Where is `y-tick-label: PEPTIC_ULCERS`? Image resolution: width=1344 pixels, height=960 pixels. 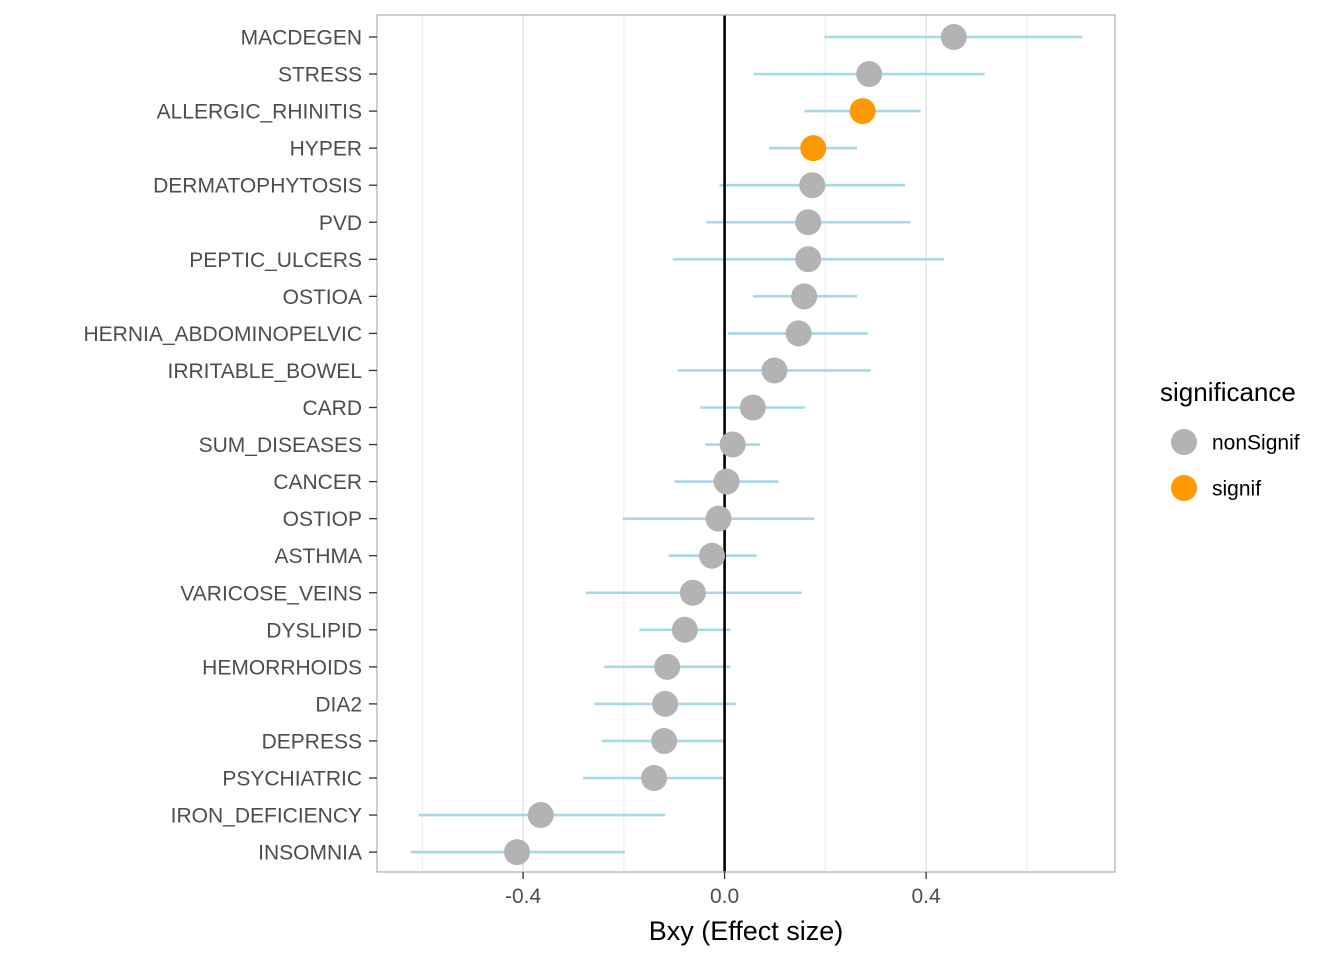
y-tick-label: PEPTIC_ULCERS is located at coordinates (275, 260).